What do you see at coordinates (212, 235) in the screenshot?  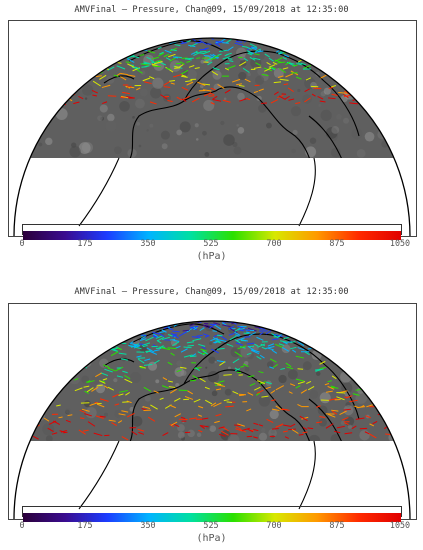 I see `colorbar-gradient` at bounding box center [212, 235].